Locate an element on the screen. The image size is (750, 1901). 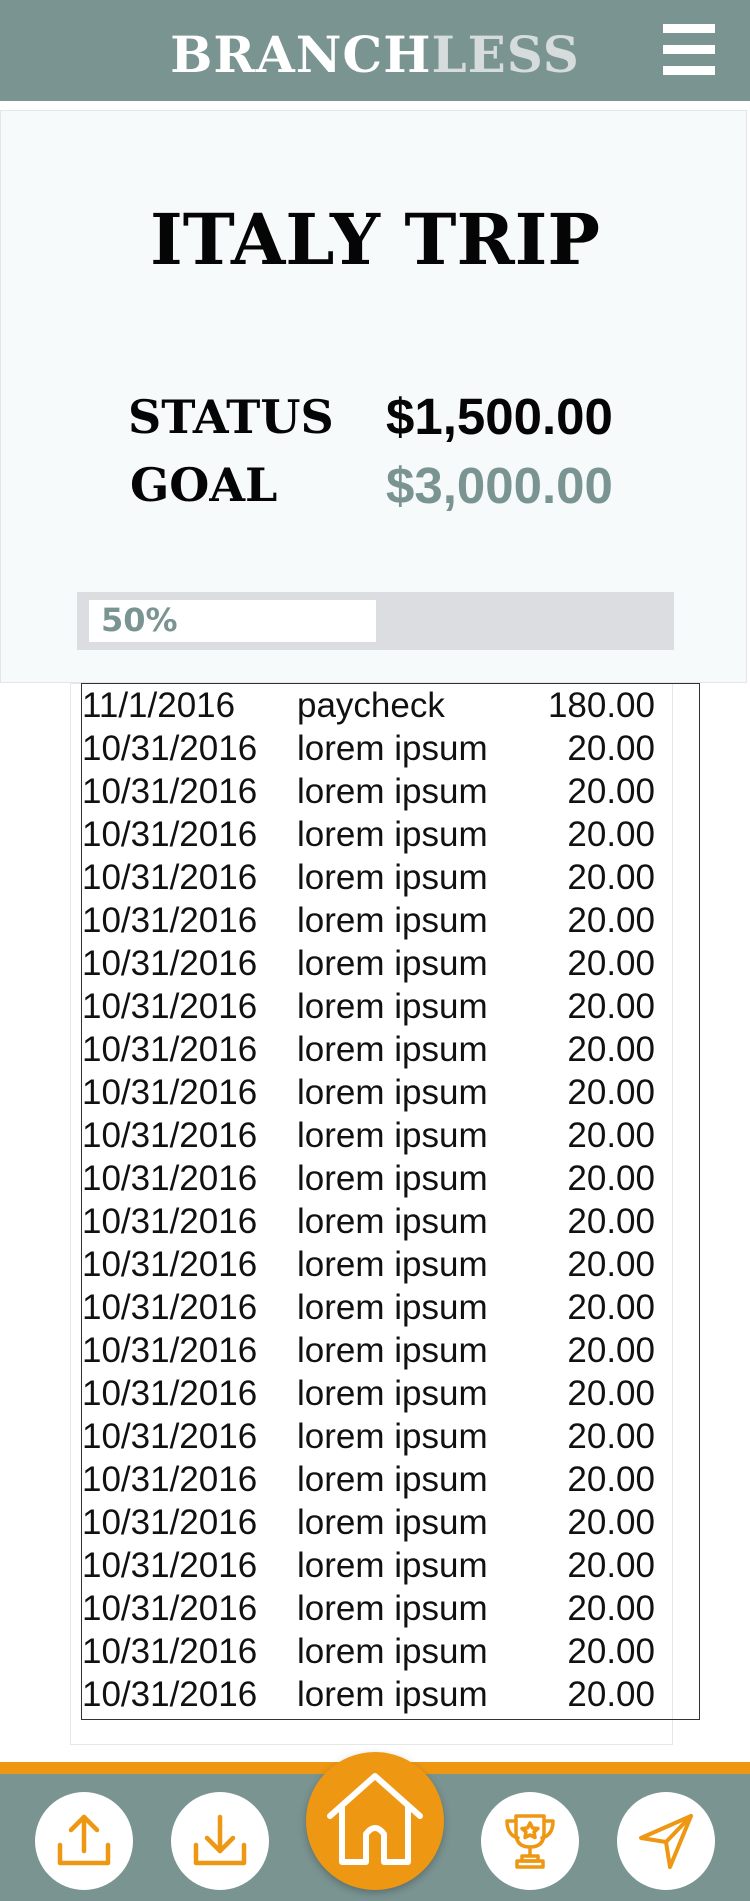
send-button is located at coordinates (666, 1841).